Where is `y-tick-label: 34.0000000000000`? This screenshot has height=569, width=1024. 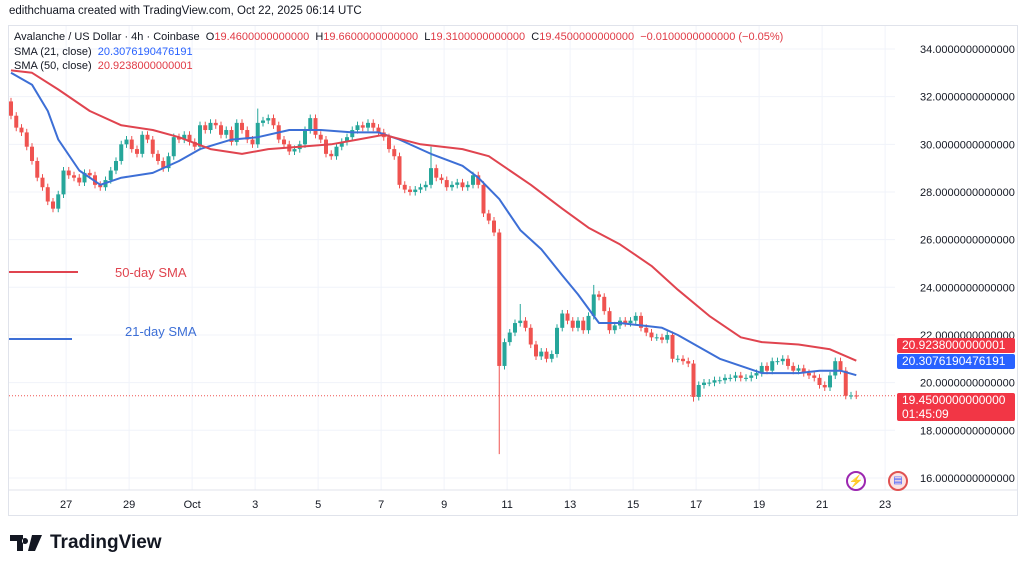 y-tick-label: 34.0000000000000 is located at coordinates (967, 50).